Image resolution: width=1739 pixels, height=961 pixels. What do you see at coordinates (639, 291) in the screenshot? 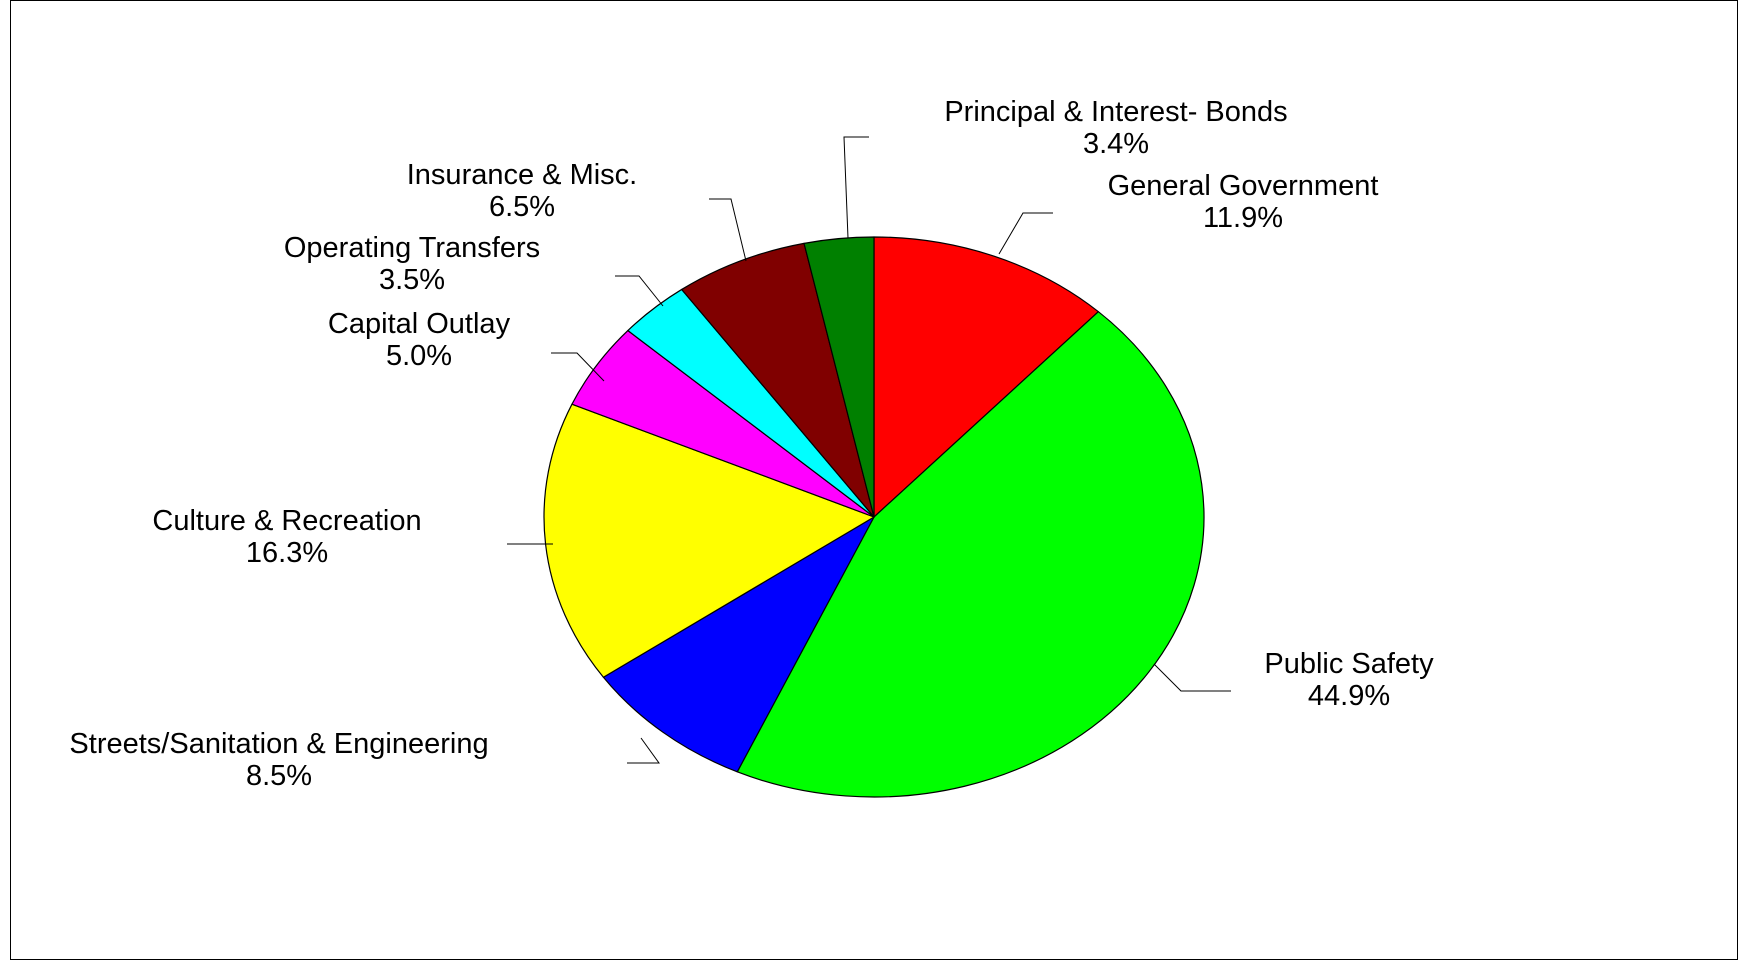
I see `leader-line-operating-transfers` at bounding box center [639, 291].